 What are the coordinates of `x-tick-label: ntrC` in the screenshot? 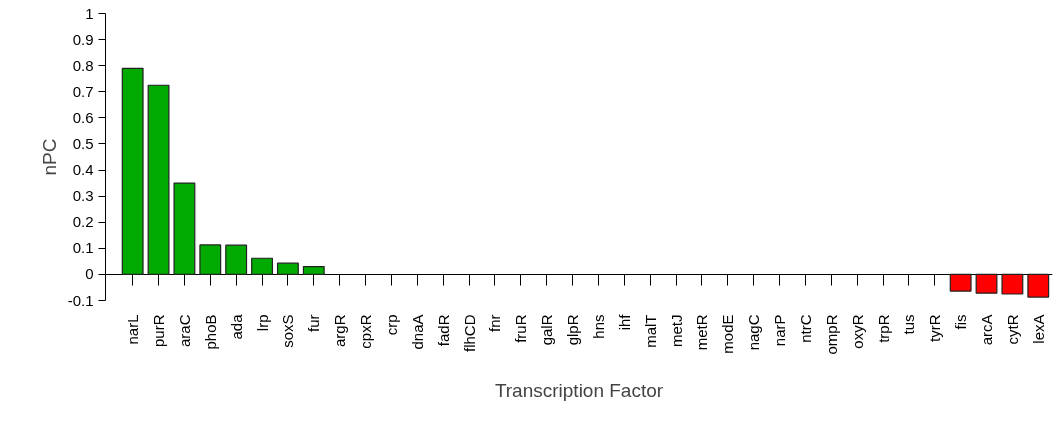 It's located at (805, 328).